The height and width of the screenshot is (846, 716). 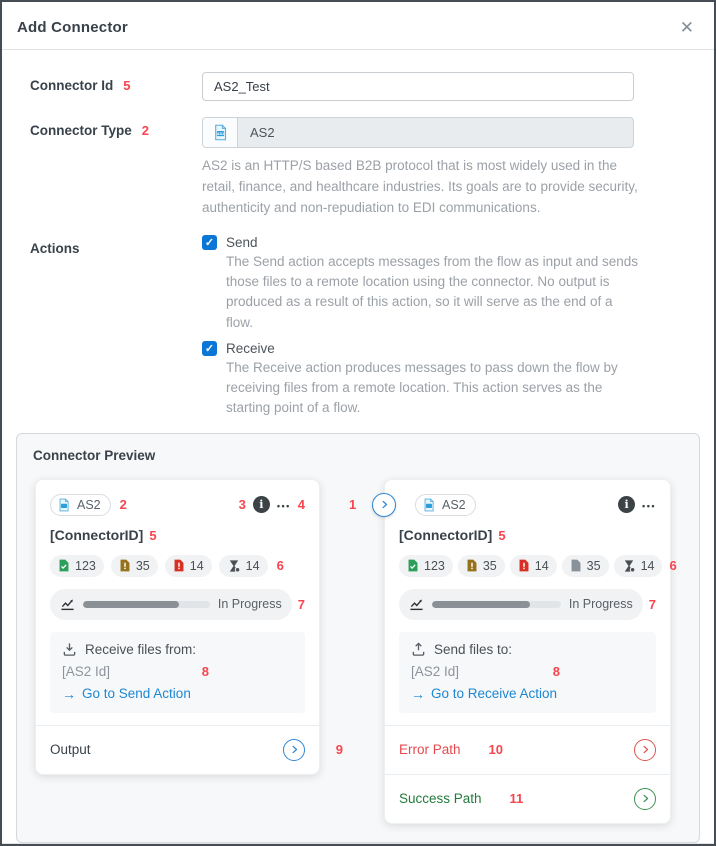 I want to click on actions-label: Actions, so click(x=55, y=248).